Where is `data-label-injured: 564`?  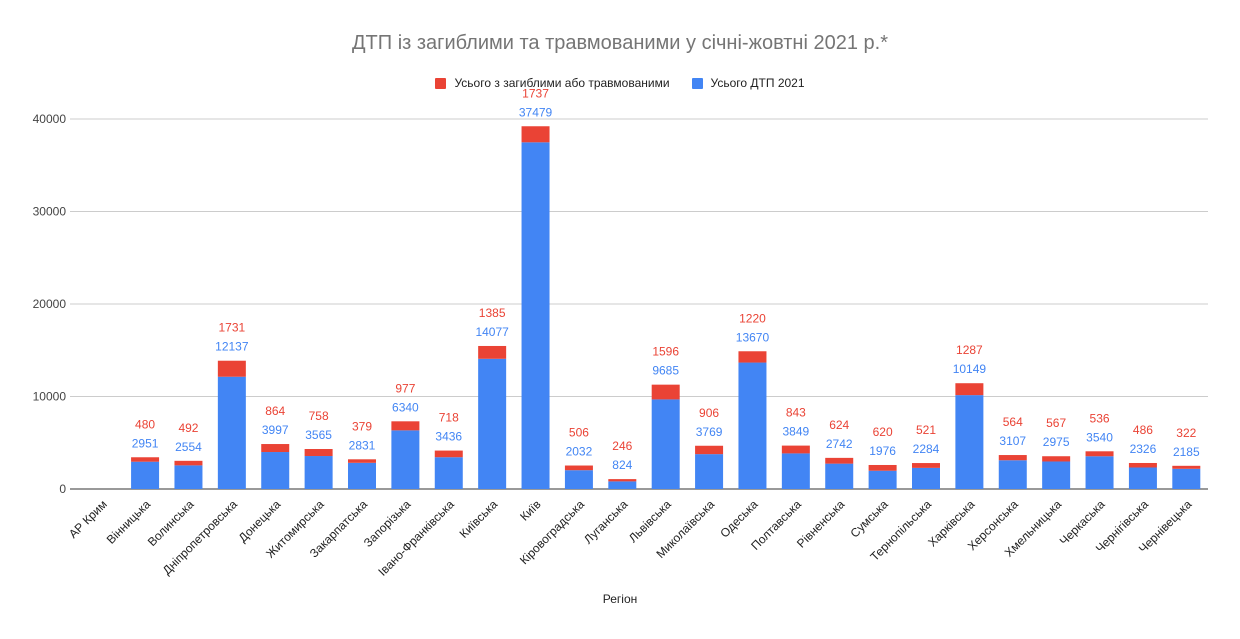
data-label-injured: 564 is located at coordinates (1013, 422).